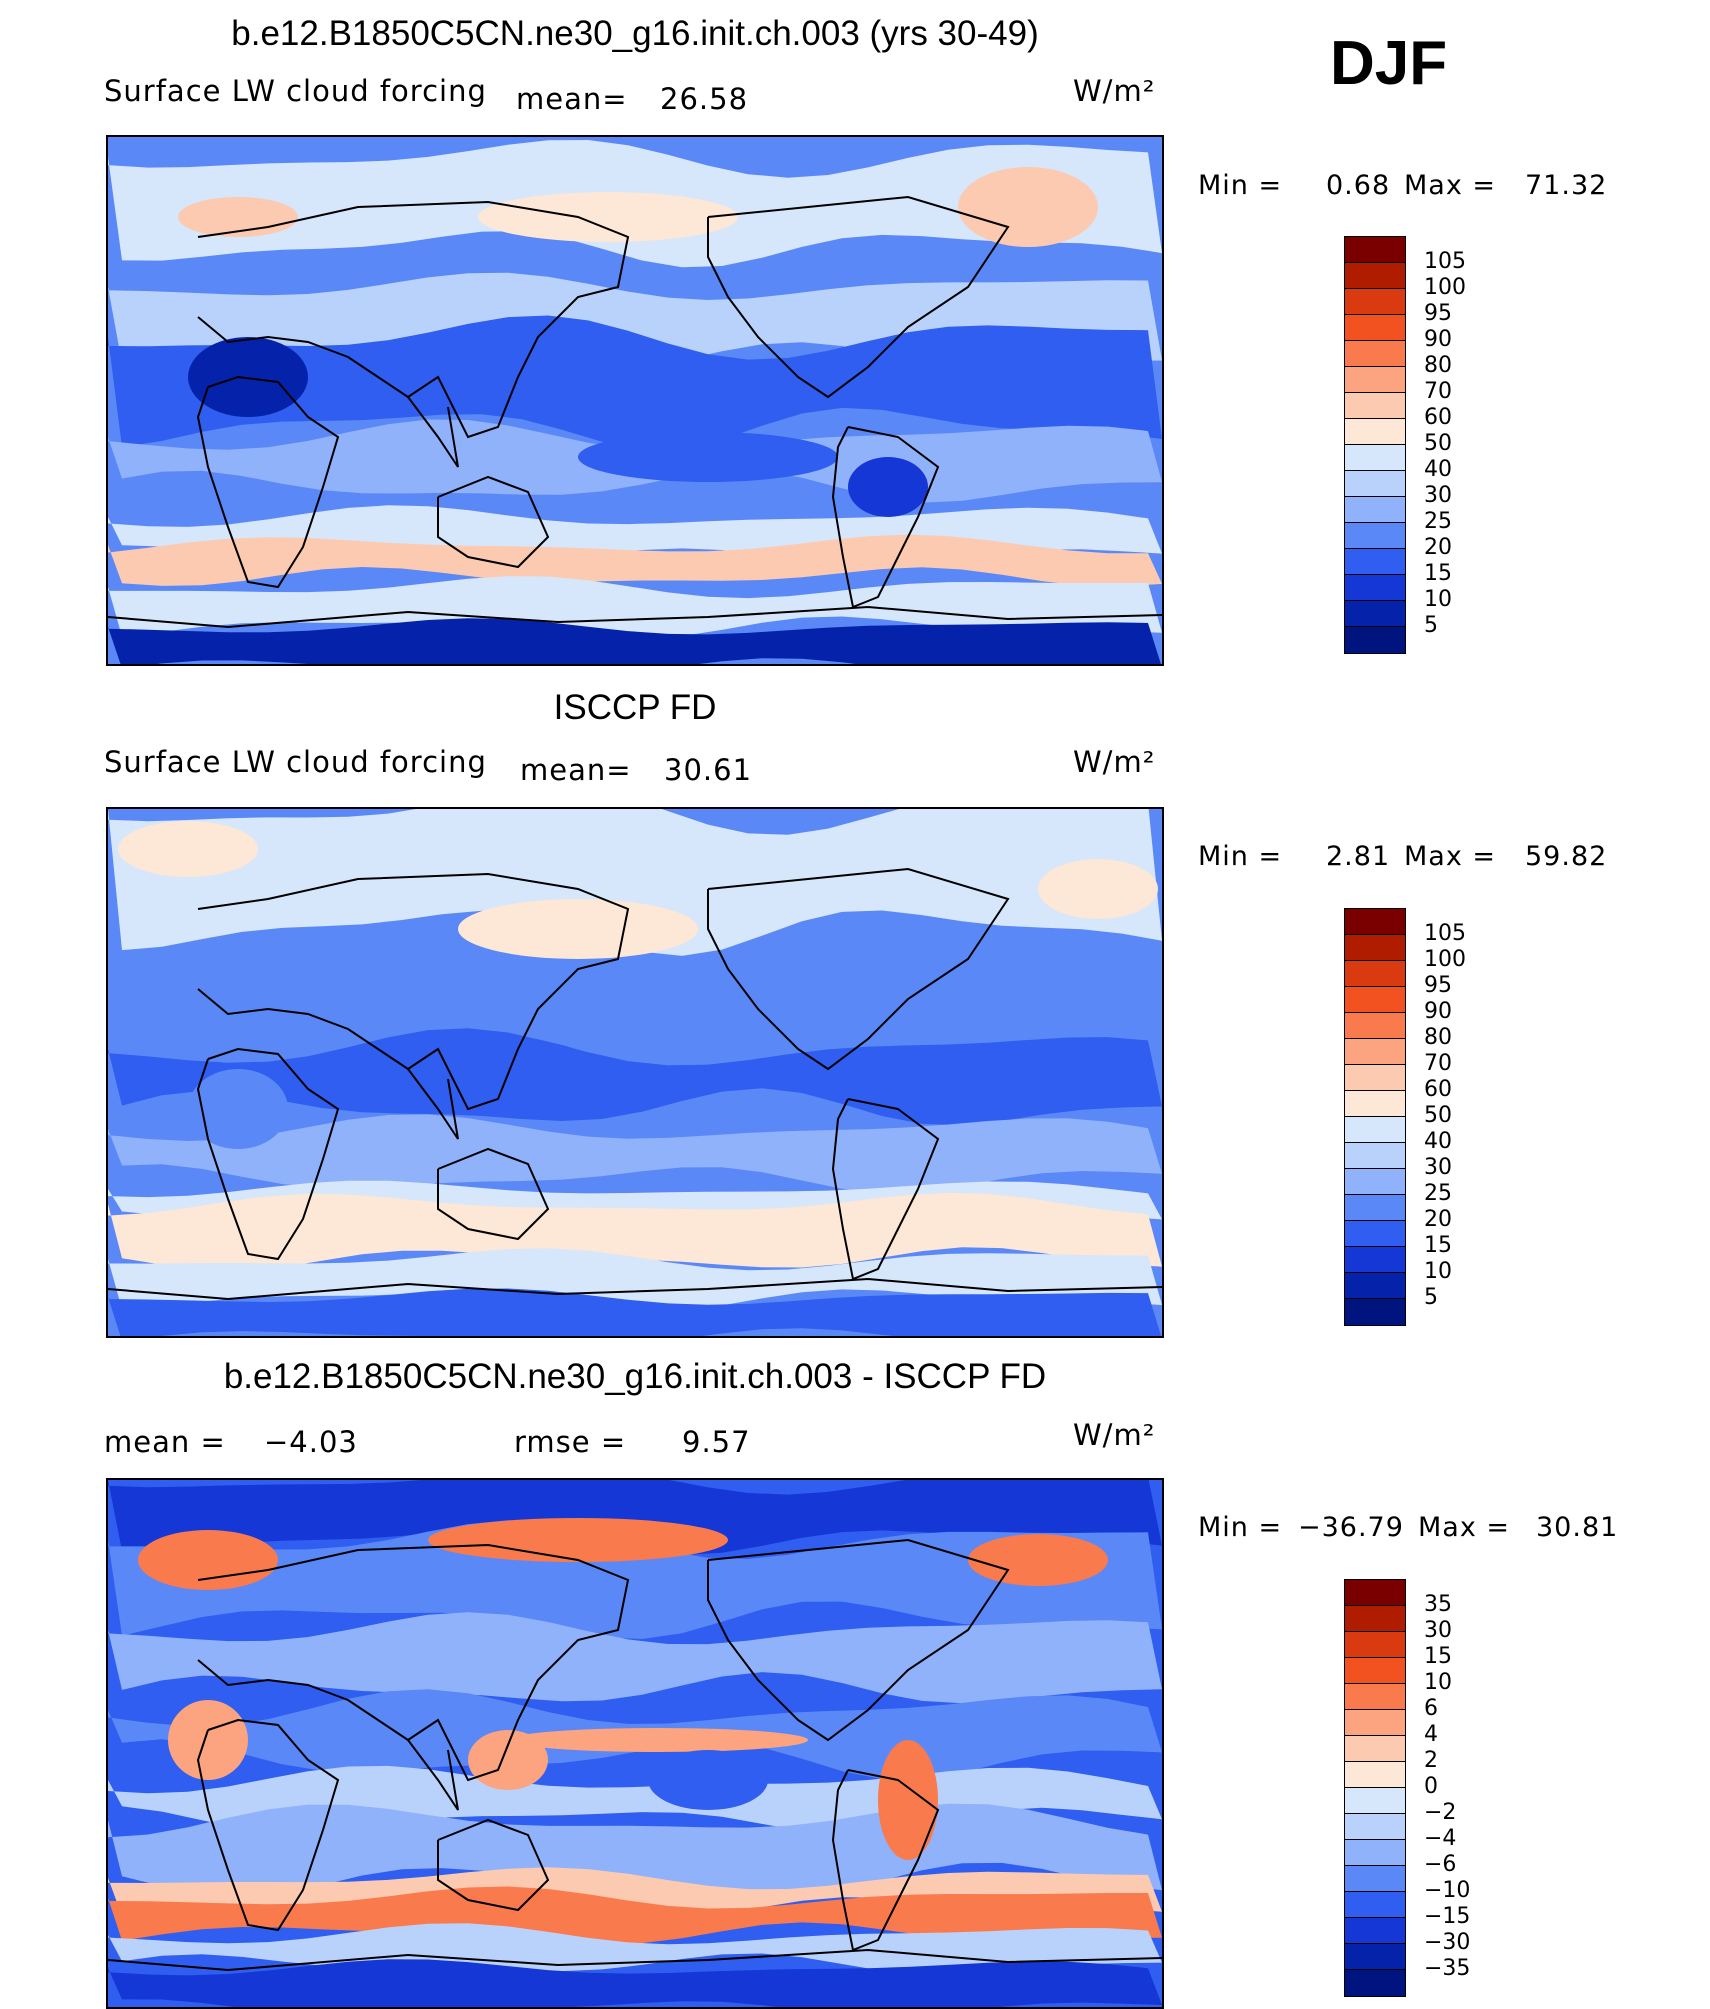 The image size is (1710, 2009). I want to click on colorbar-label: 50, so click(1438, 1115).